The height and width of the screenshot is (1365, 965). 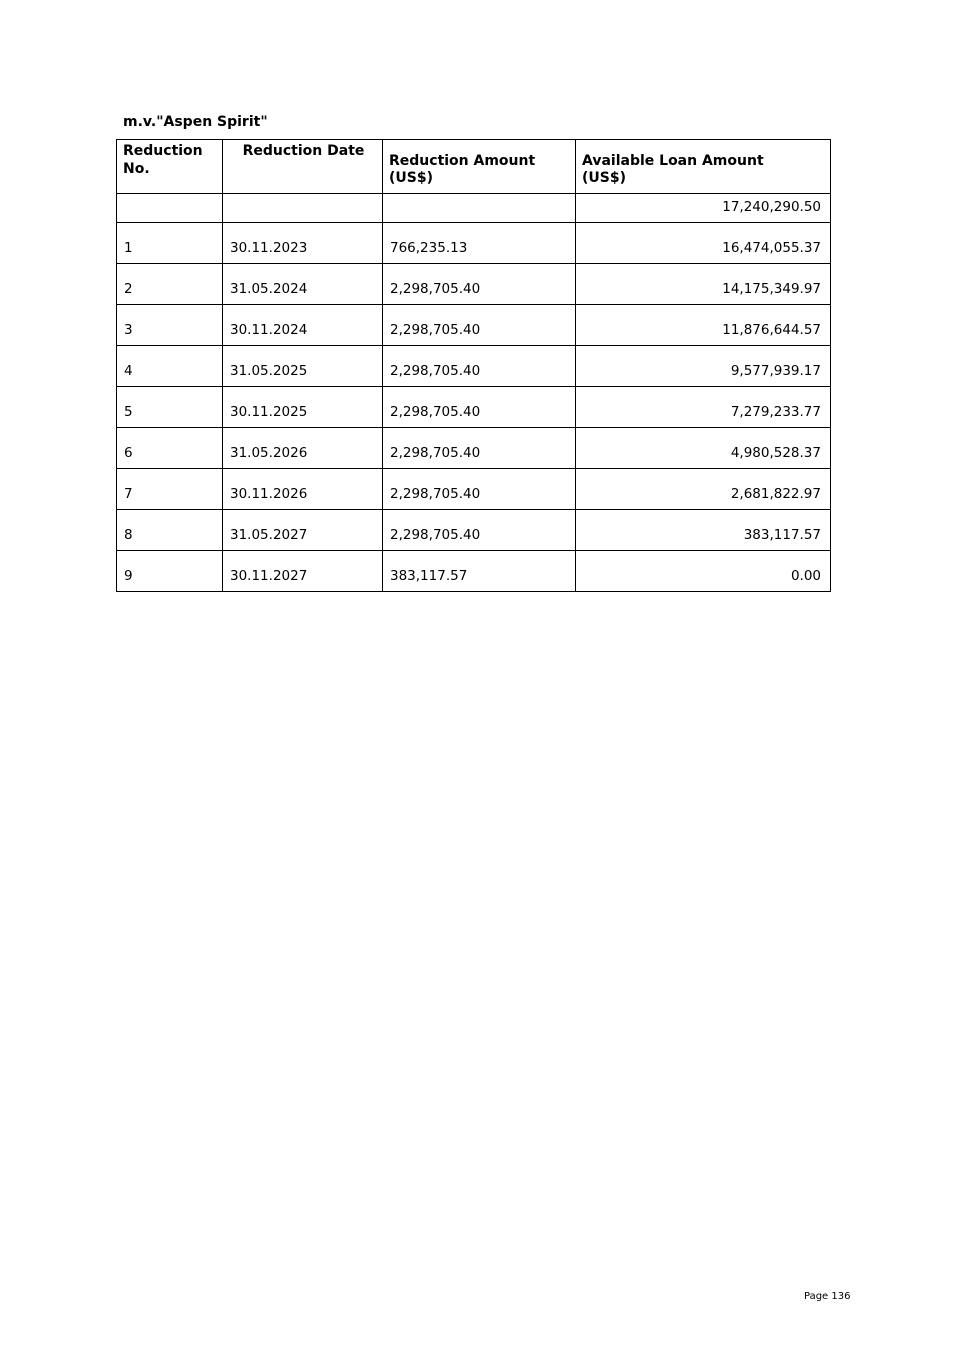 What do you see at coordinates (302, 284) in the screenshot?
I see `cell-reduction-date: 31.05.2024` at bounding box center [302, 284].